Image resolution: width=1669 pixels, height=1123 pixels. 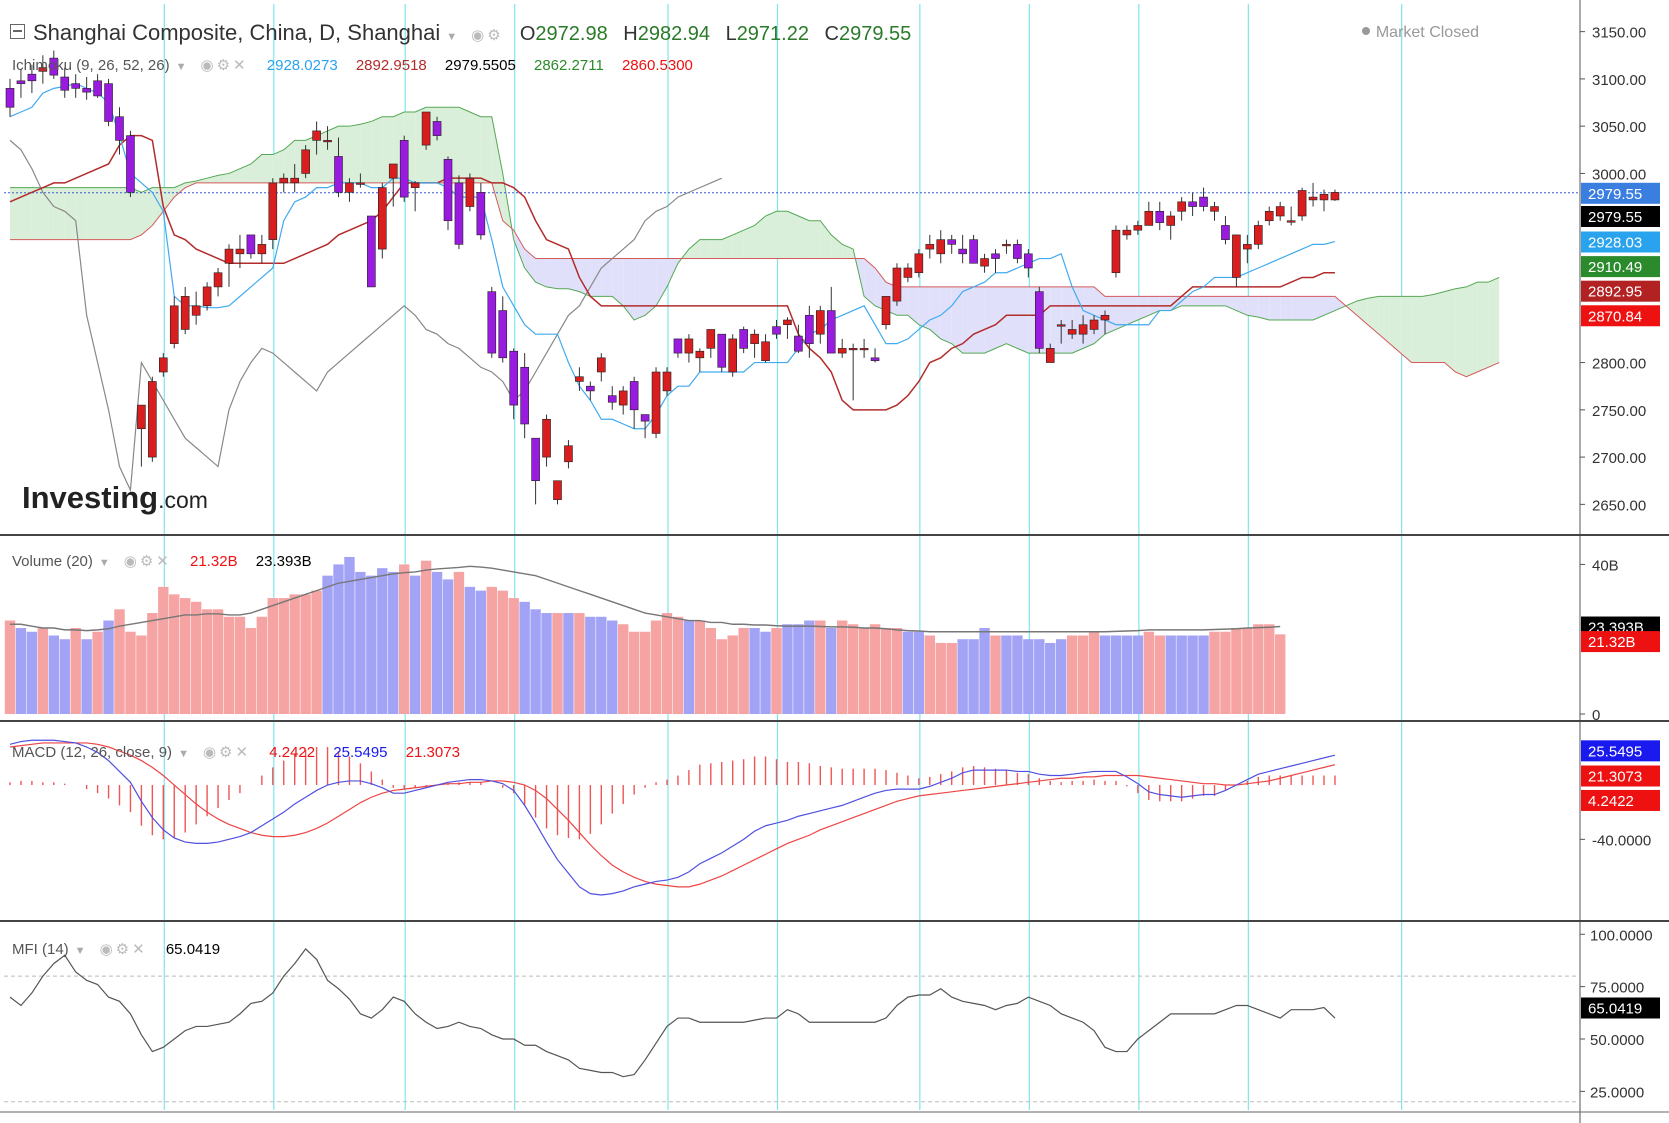 What do you see at coordinates (91, 65) in the screenshot?
I see `ichimoku-label: Ichimoku (9, 26, 52, 26)` at bounding box center [91, 65].